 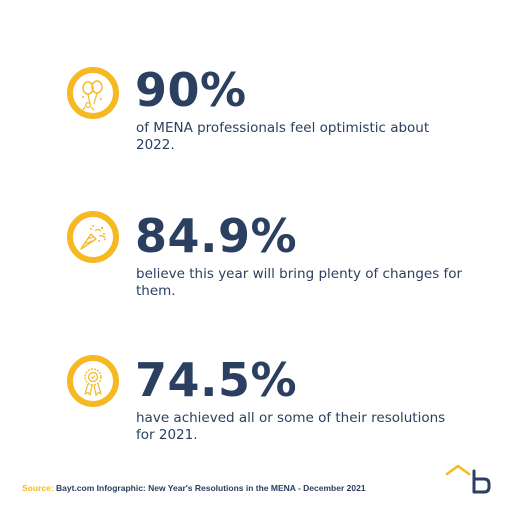 I want to click on stat-value: 90%, so click(x=191, y=90).